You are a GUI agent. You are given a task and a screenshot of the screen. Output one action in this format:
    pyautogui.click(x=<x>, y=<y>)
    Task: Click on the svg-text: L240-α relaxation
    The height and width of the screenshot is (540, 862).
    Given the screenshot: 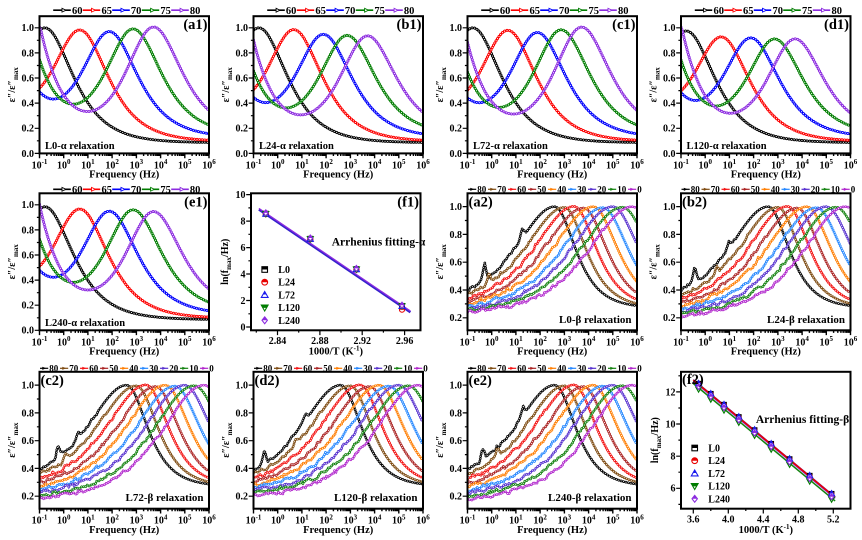 What is the action you would take?
    pyautogui.click(x=85, y=323)
    